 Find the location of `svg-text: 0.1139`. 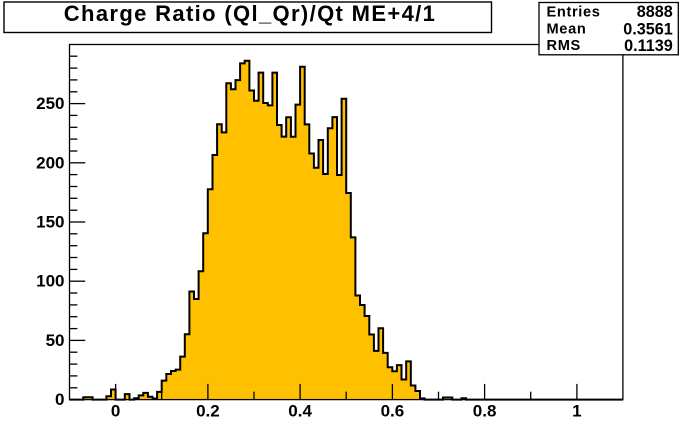

svg-text: 0.1139 is located at coordinates (648, 46).